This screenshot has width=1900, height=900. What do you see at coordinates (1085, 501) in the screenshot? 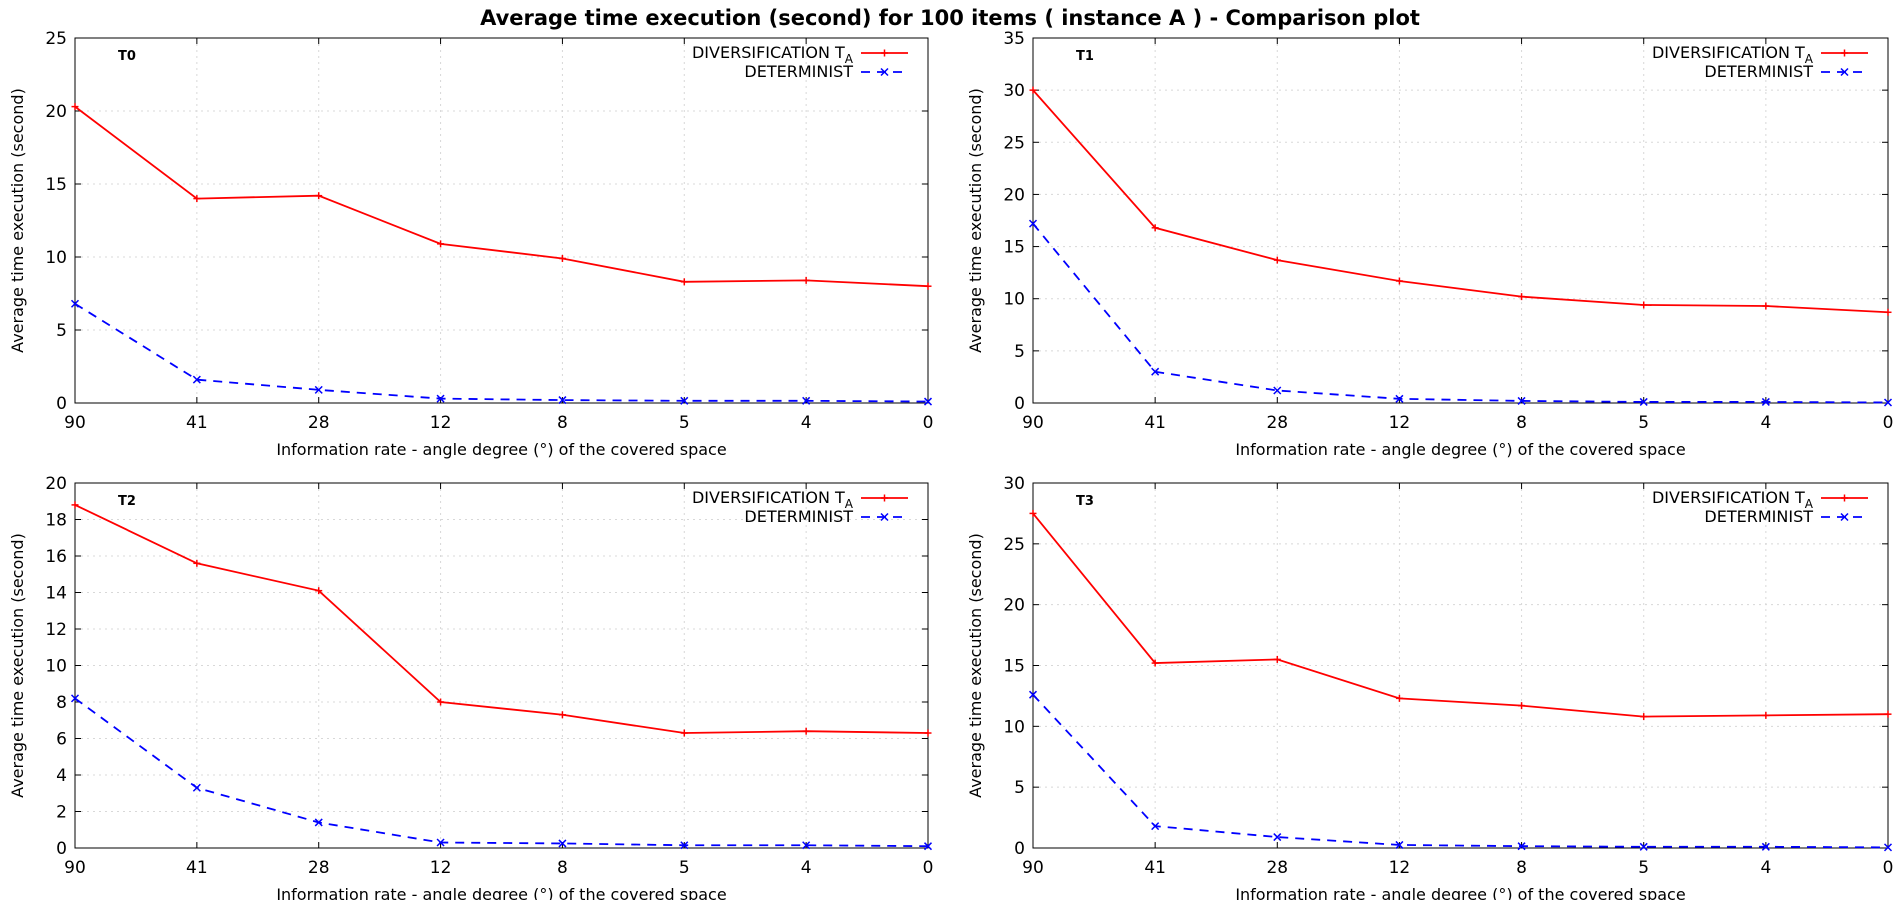
I see `panel-label: T3` at bounding box center [1085, 501].